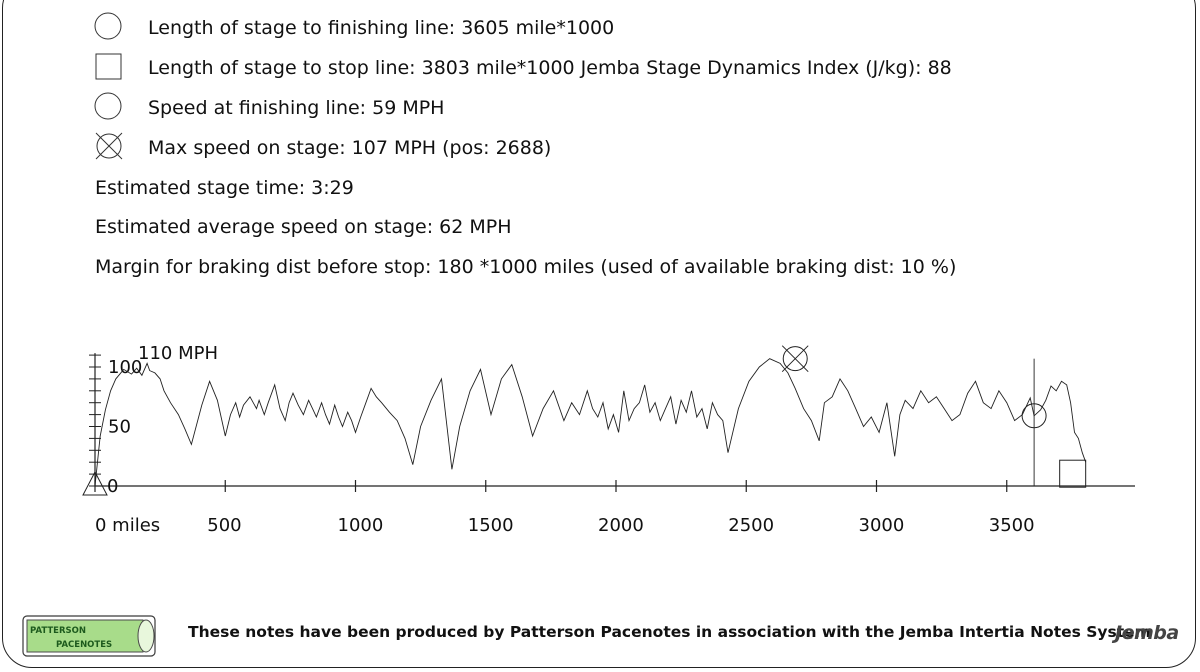 The width and height of the screenshot is (1200, 672). Describe the element at coordinates (296, 108) in the screenshot. I see `finish-speed-text: Speed at finishing line: 59 MPH` at that location.